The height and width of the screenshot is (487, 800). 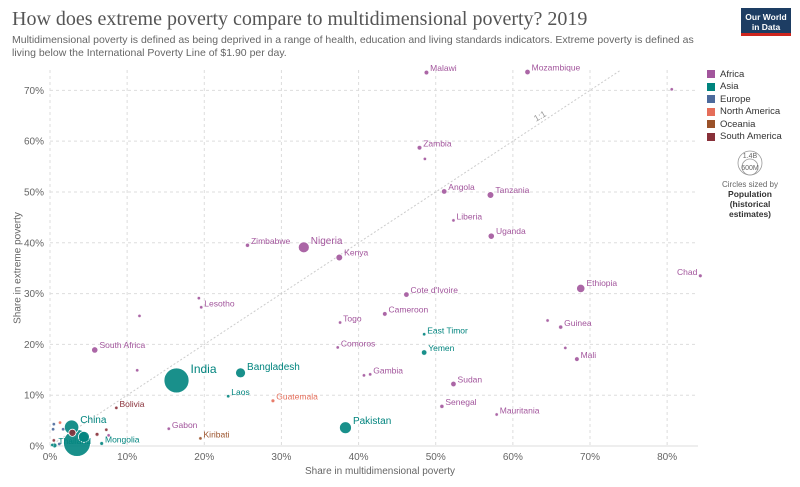 What do you see at coordinates (589, 355) in the screenshot?
I see `point-label: Mali` at bounding box center [589, 355].